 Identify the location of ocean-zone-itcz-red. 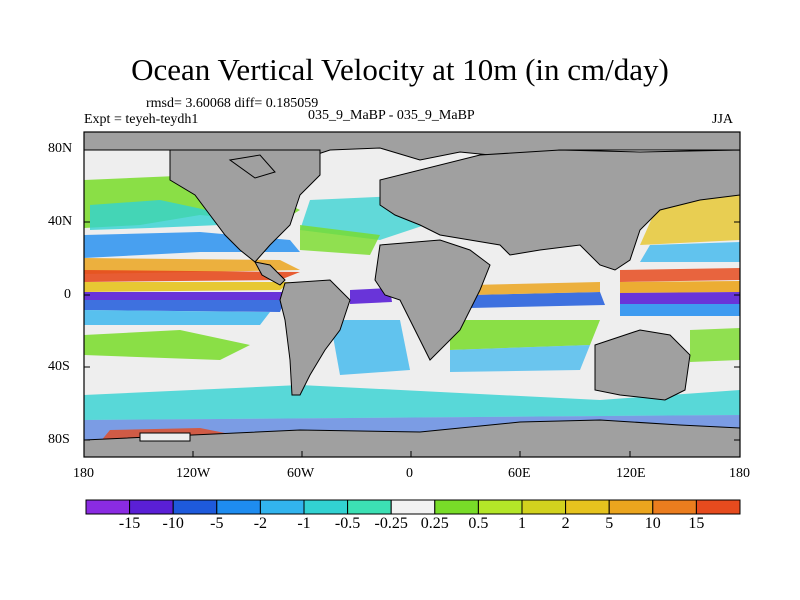
(192, 276).